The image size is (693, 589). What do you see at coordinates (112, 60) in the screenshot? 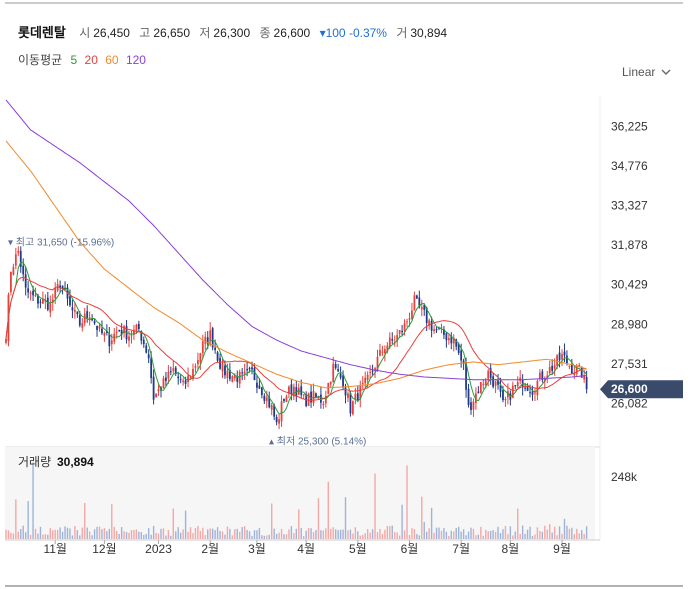
I see `ma-legend-60: 60` at bounding box center [112, 60].